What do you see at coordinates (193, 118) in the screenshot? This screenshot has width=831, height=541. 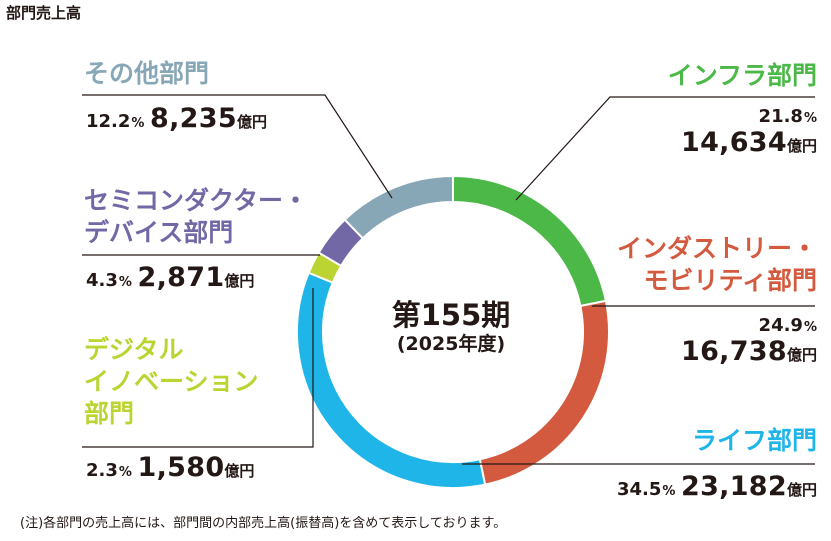 I see `amount-other: 8,235` at bounding box center [193, 118].